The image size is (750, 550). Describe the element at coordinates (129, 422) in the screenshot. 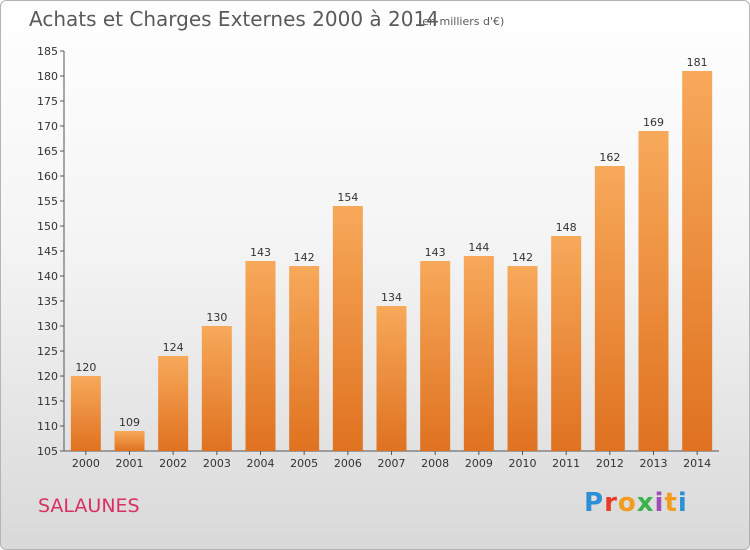

I see `bar-value-label: 109` at that location.